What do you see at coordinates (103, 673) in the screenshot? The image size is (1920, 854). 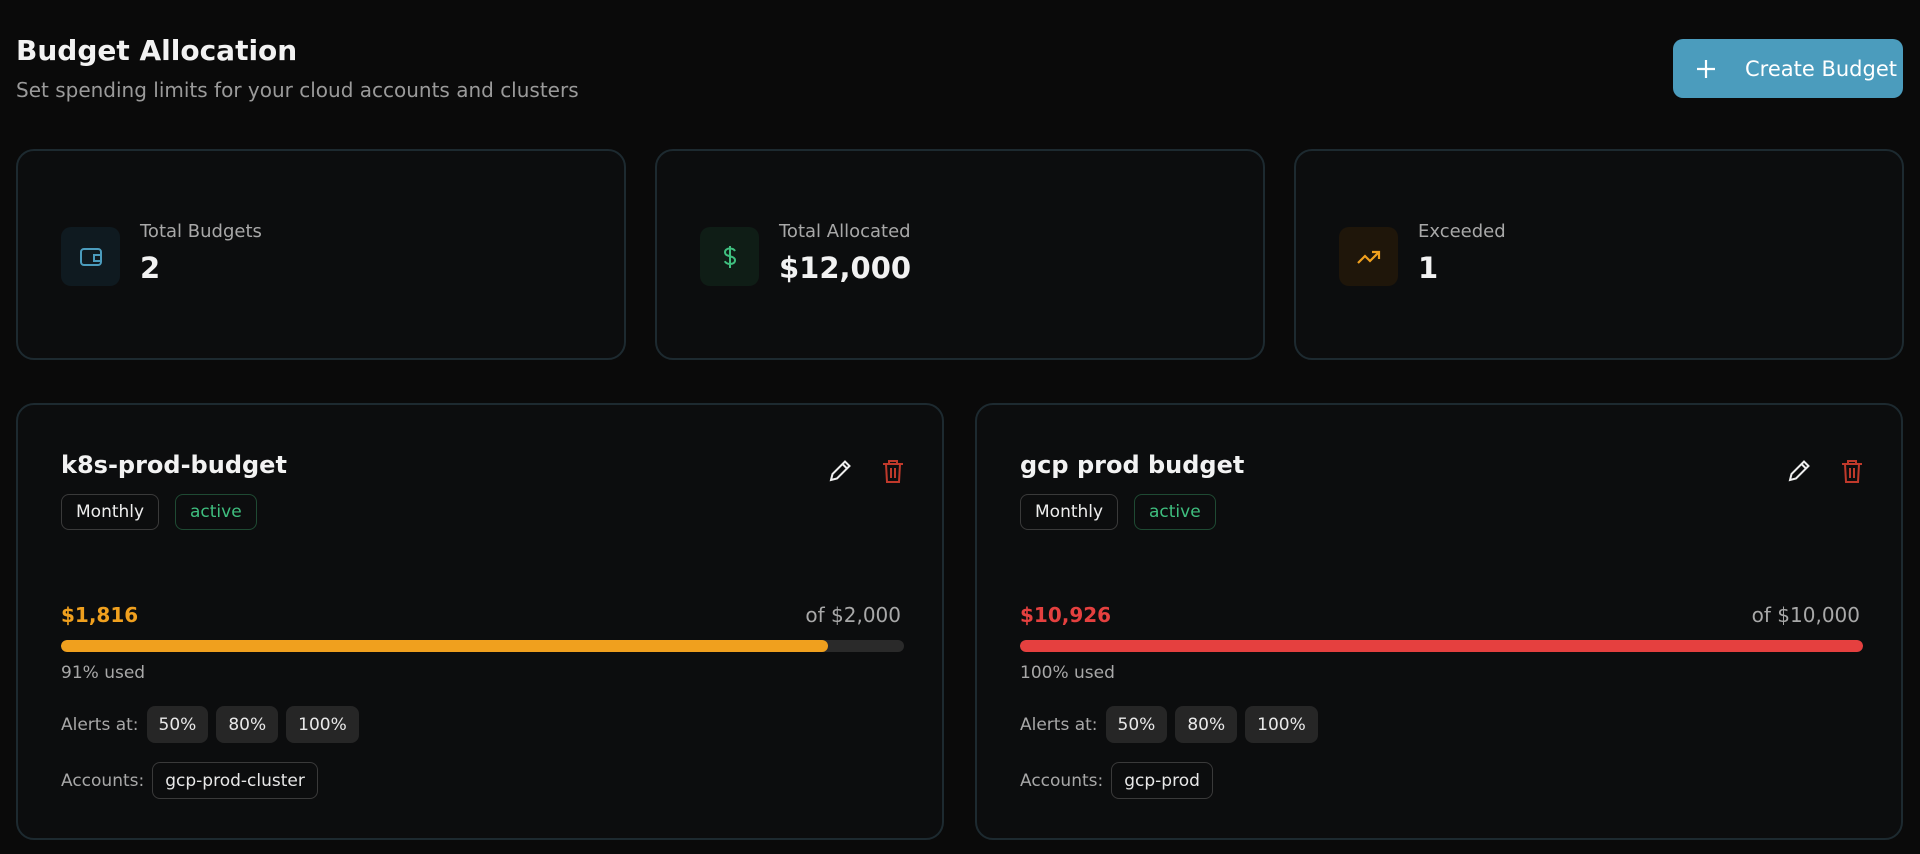 I see `percent-used: 91% used` at bounding box center [103, 673].